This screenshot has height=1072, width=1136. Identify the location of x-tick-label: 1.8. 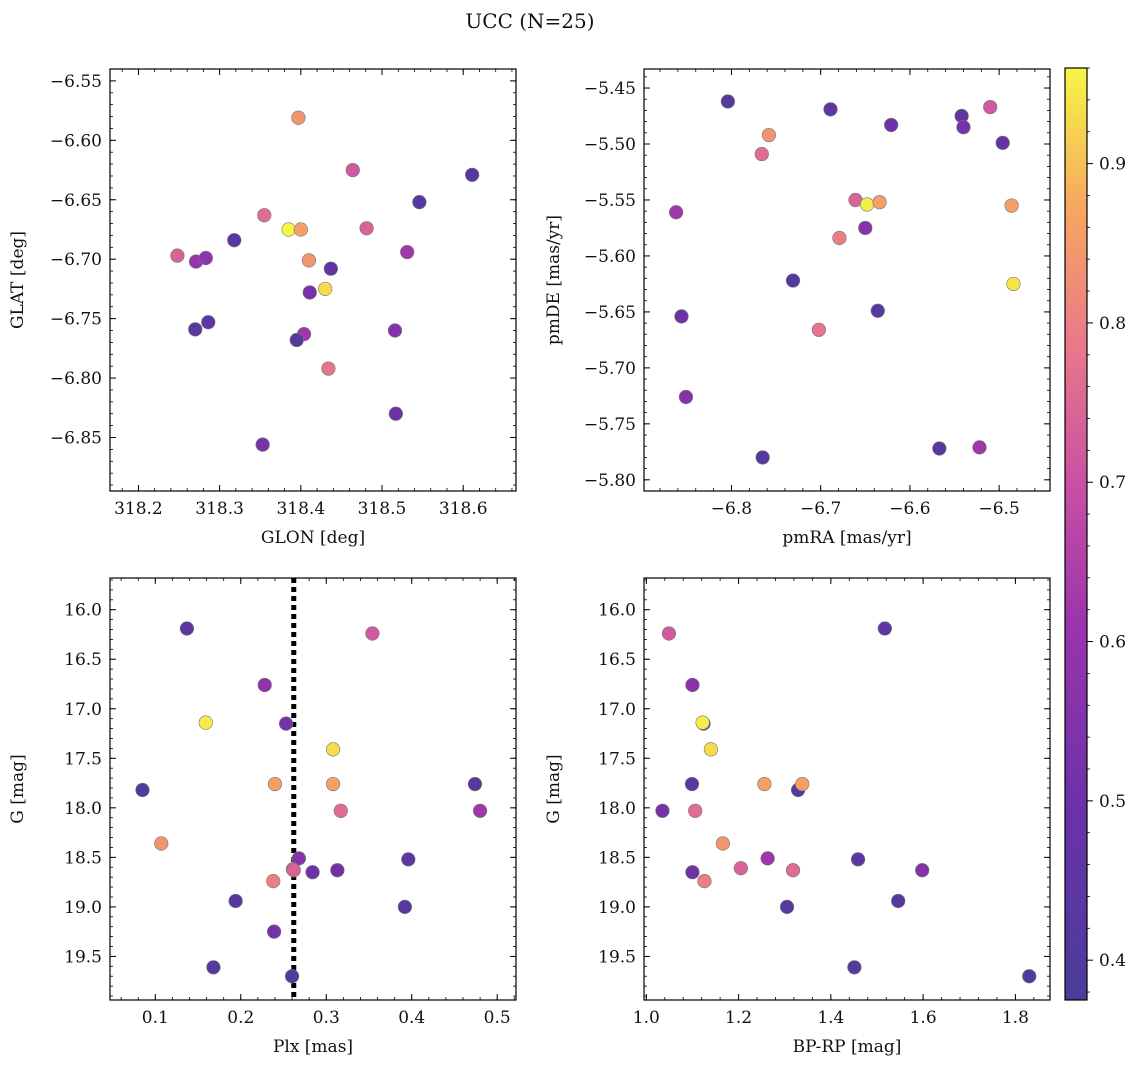
(1015, 1018).